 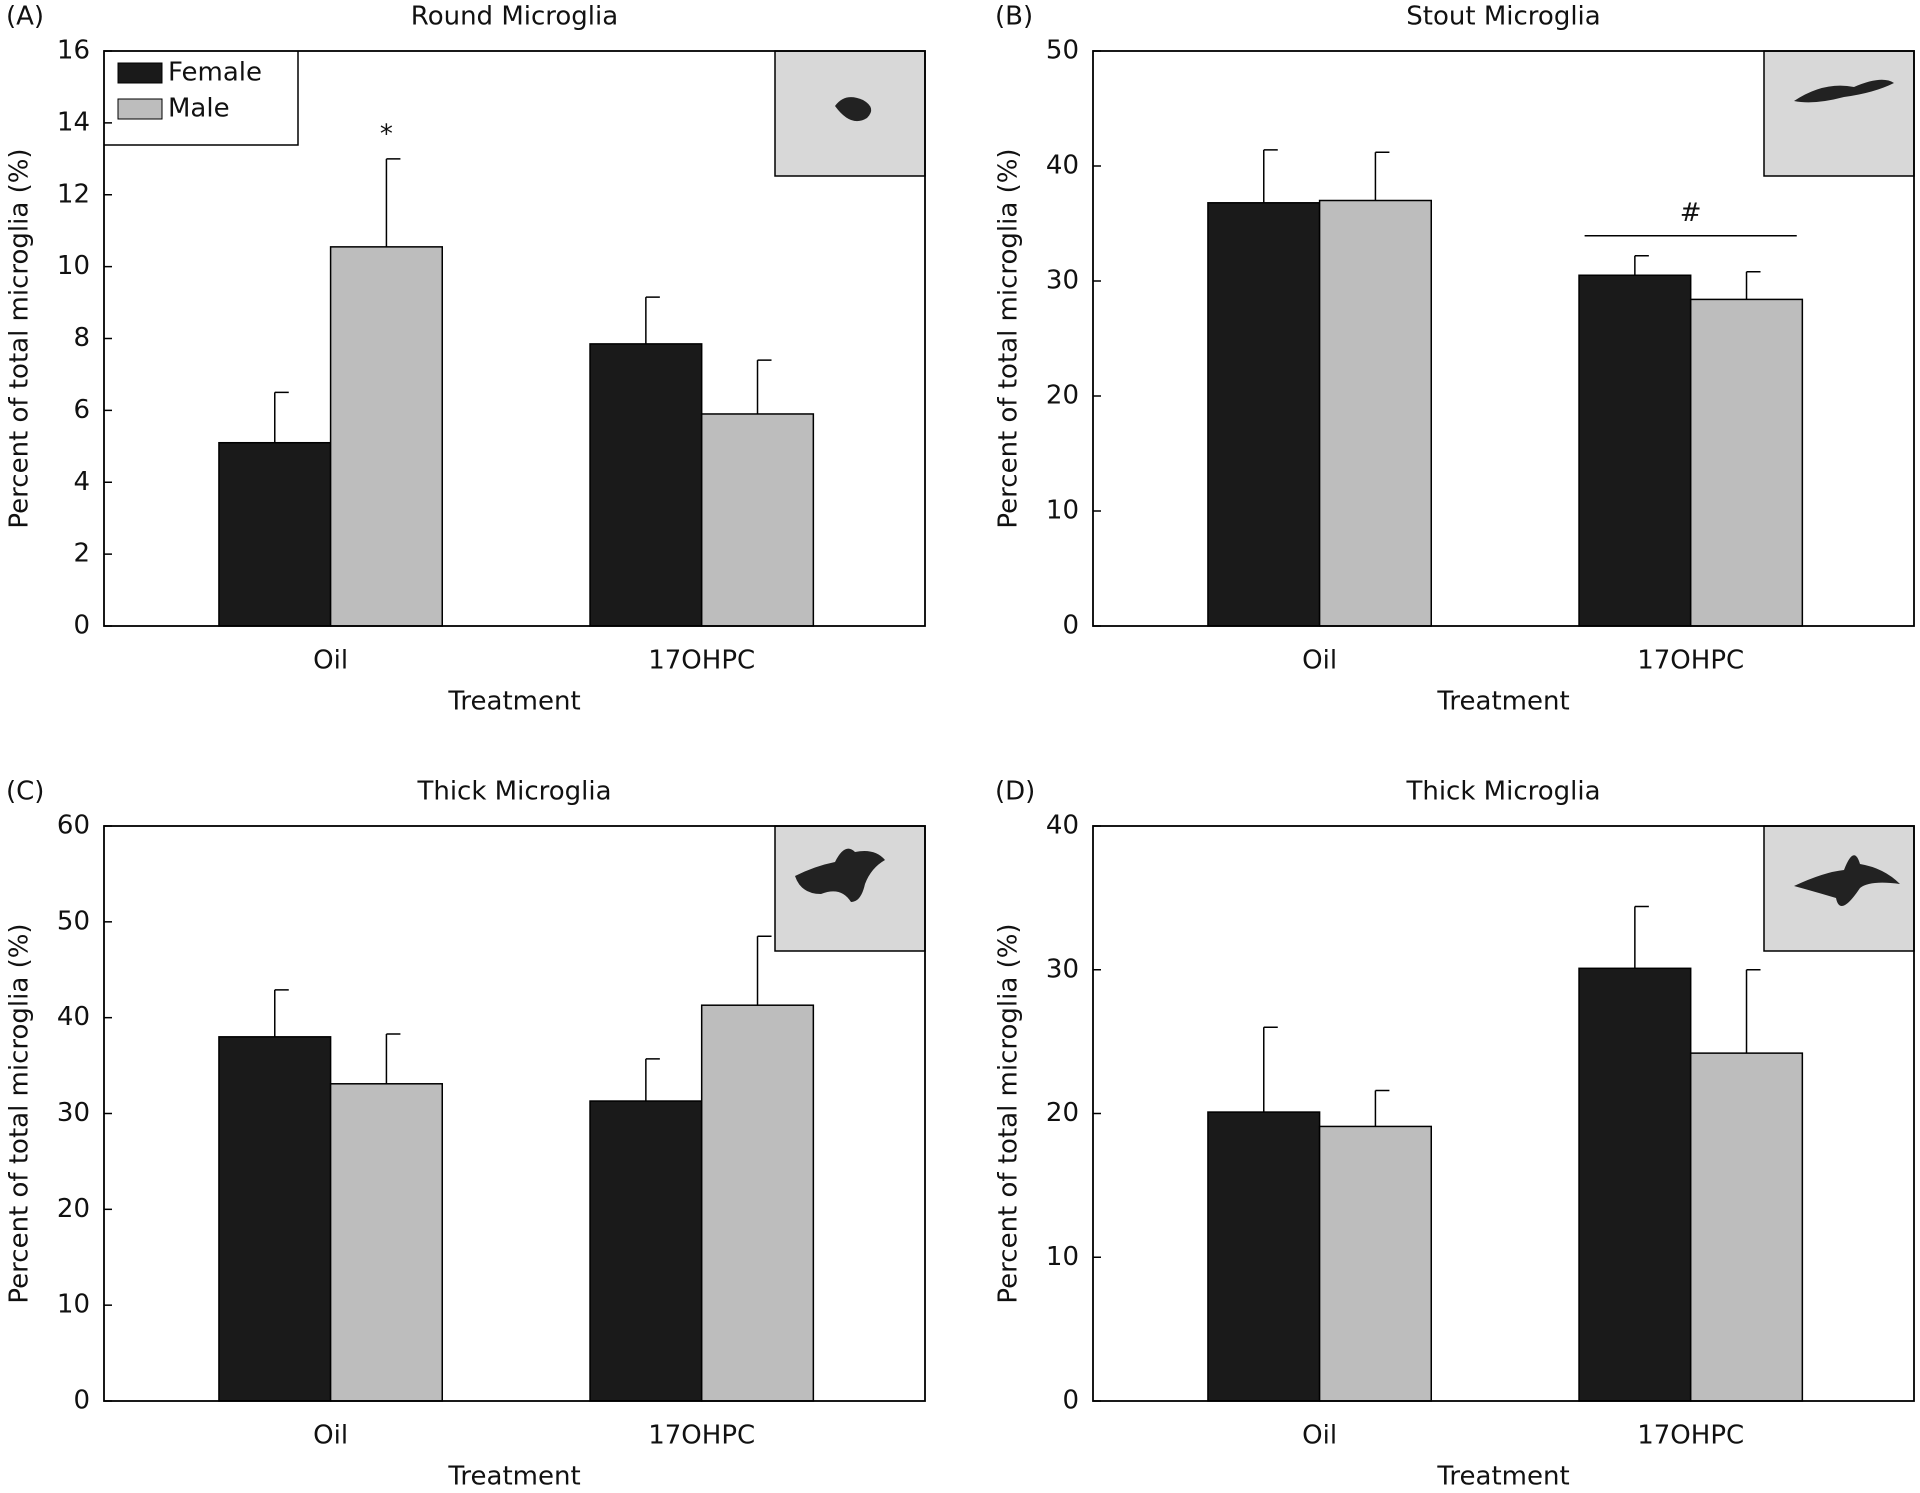 I want to click on y-tick-label: 60, so click(x=73, y=826).